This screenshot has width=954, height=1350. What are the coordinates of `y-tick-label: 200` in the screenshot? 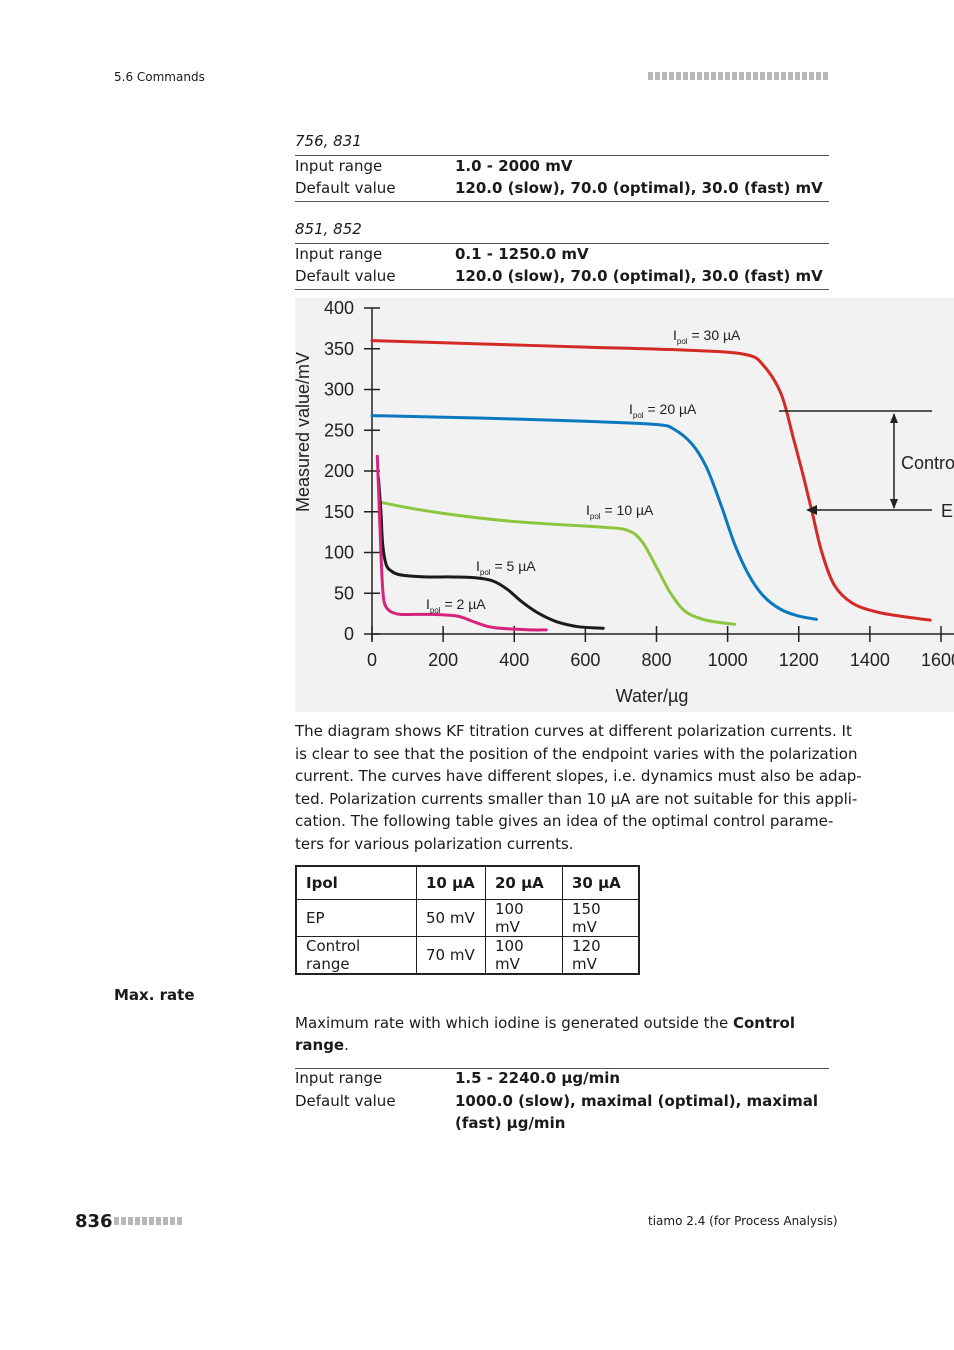 It's located at (339, 471).